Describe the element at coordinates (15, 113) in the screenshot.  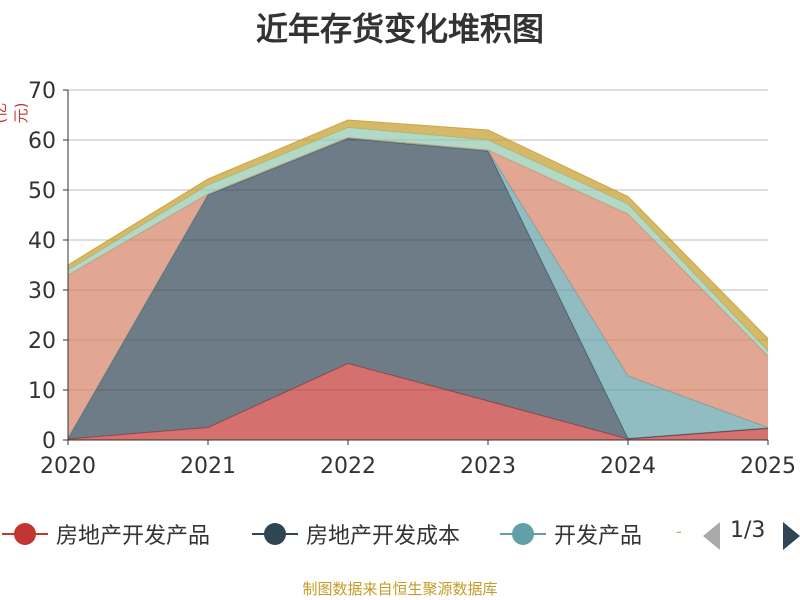
I see `y-axis-unit: (亿元)` at that location.